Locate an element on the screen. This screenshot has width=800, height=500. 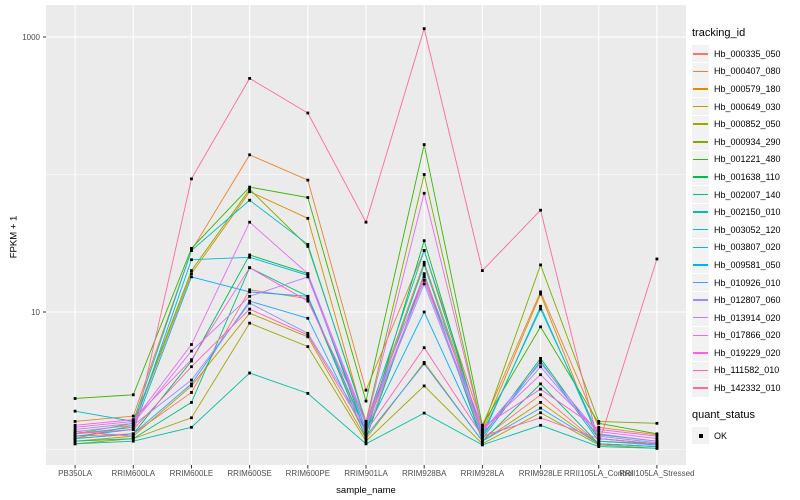
legend-item-label: Hb_000934_290 is located at coordinates (747, 141).